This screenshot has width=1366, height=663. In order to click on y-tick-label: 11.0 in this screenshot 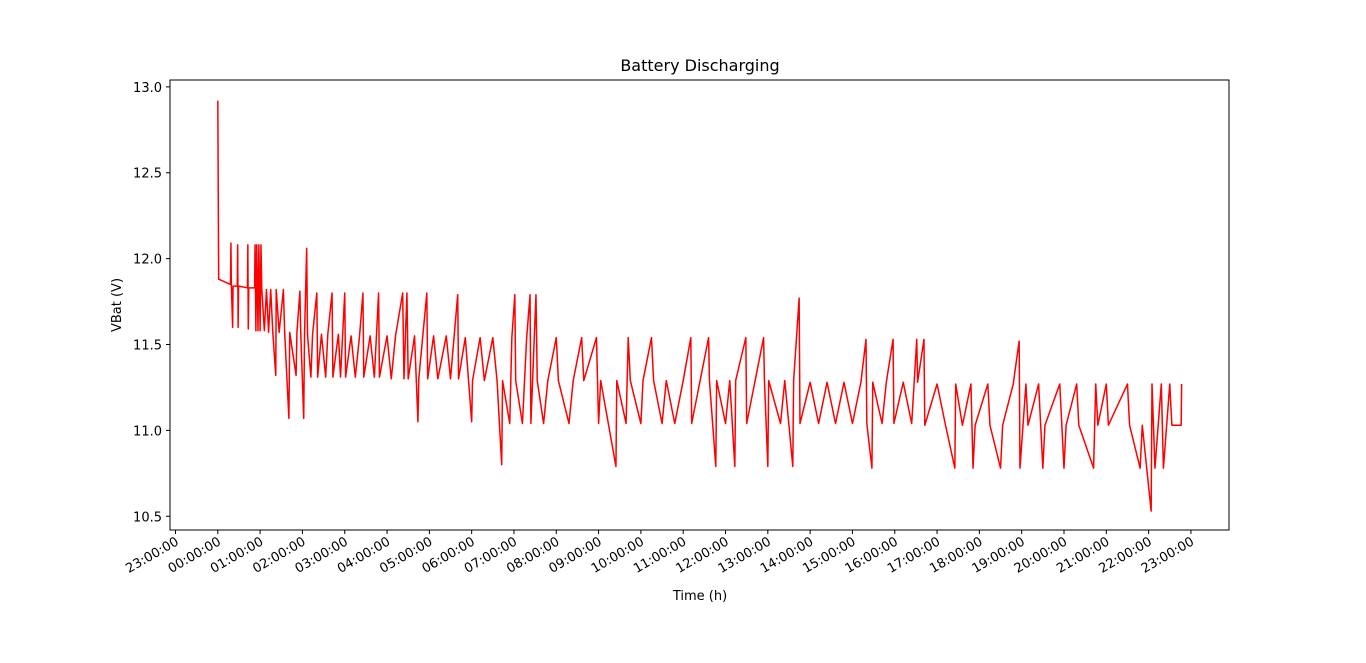, I will do `click(147, 431)`.